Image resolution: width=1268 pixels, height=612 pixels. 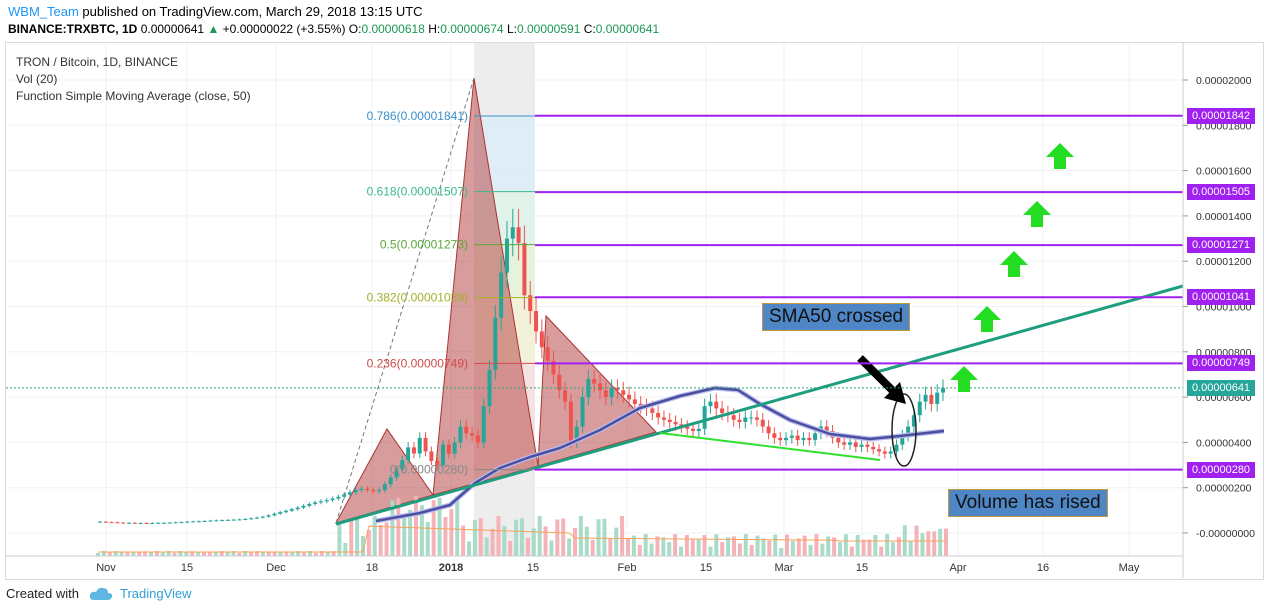 I want to click on fib-anchor-line, so click(x=405, y=300).